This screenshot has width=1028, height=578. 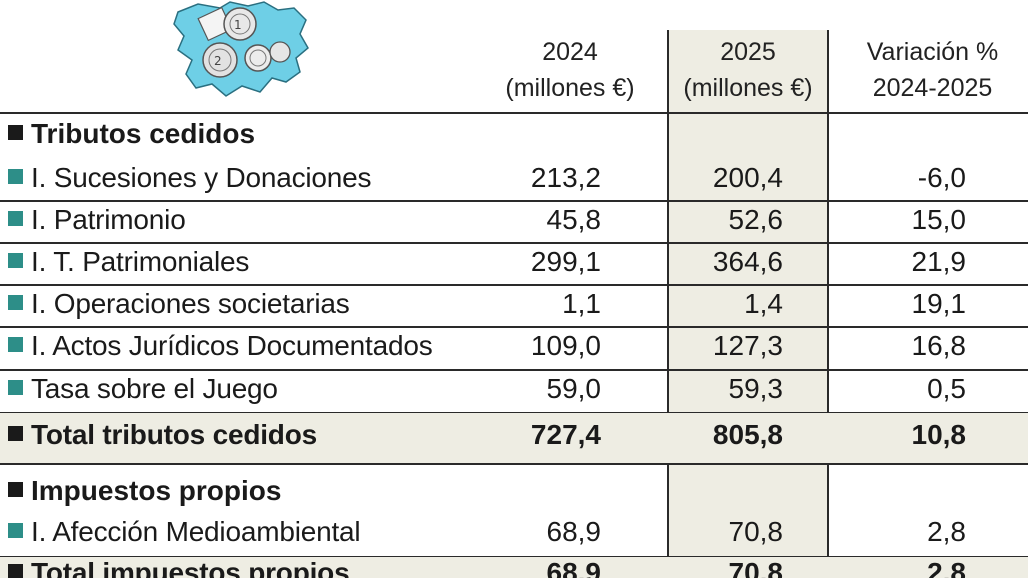 I want to click on svg-text: 2, so click(x=218, y=61).